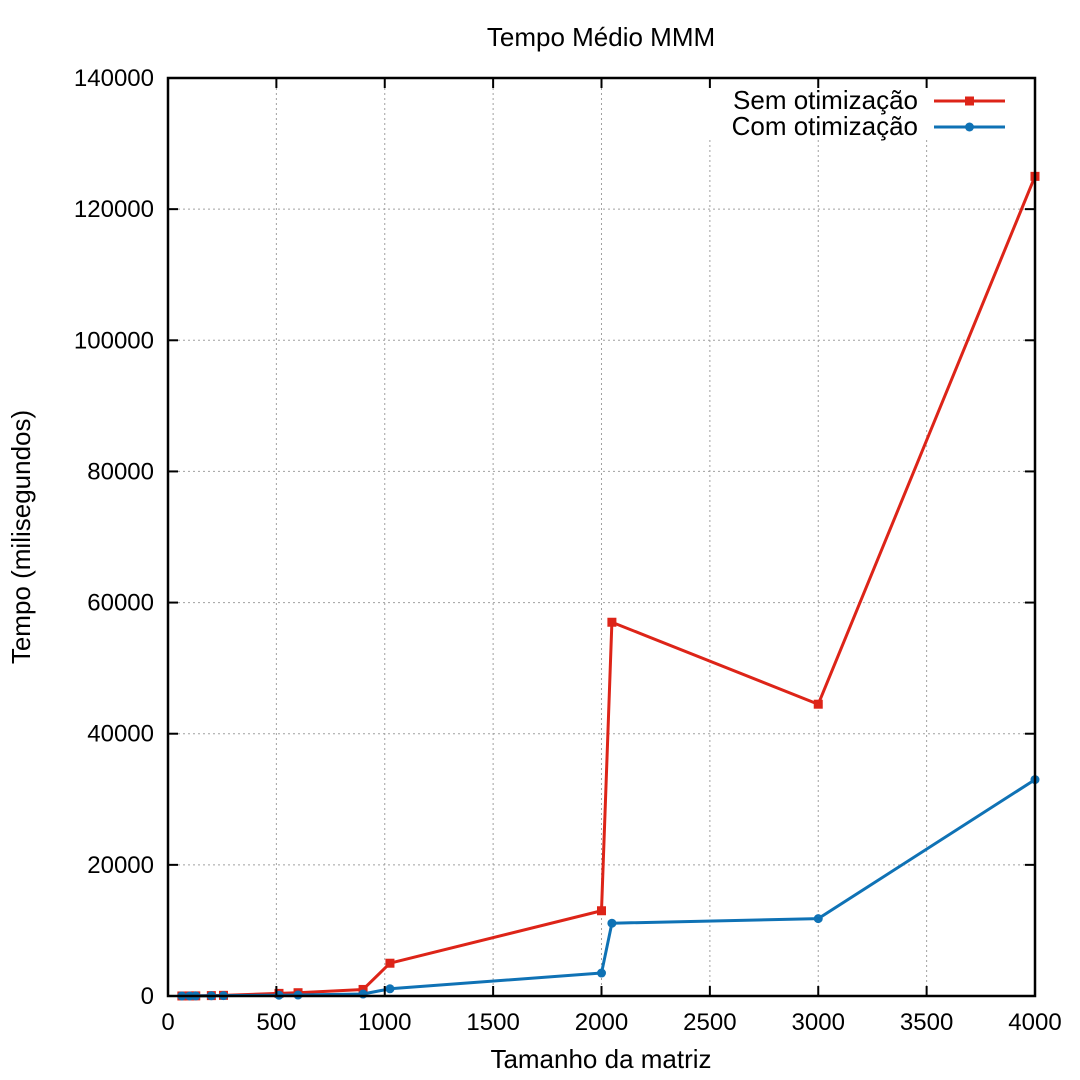 This screenshot has width=1080, height=1080. What do you see at coordinates (167, 1022) in the screenshot?
I see `x-tick-label: 0` at bounding box center [167, 1022].